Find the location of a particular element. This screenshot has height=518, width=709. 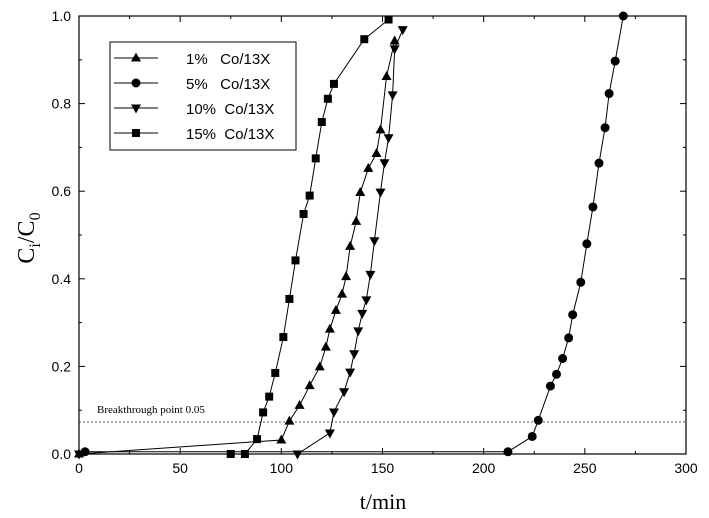

legend-label-3: 15% Co/13X is located at coordinates (230, 134).